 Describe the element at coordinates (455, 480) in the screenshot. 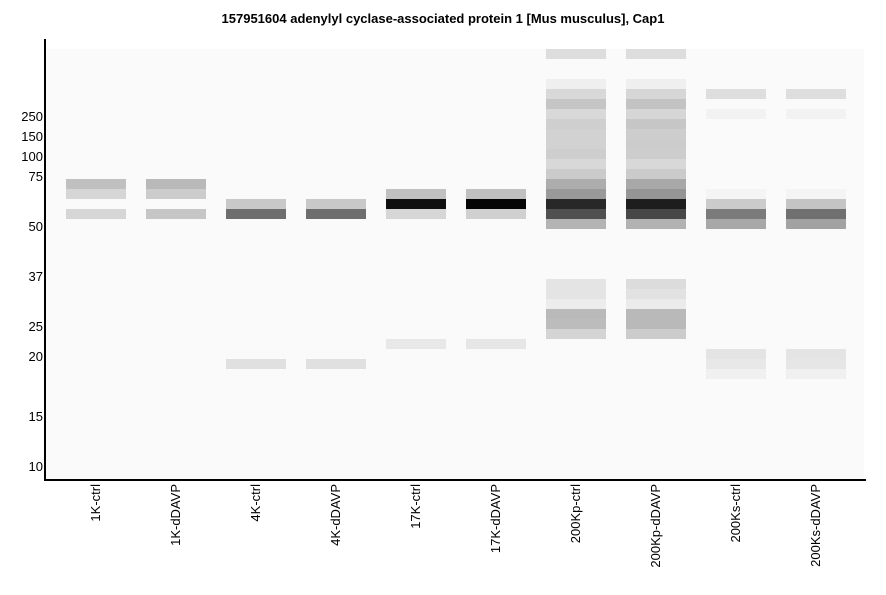

I see `x-axis-line` at that location.